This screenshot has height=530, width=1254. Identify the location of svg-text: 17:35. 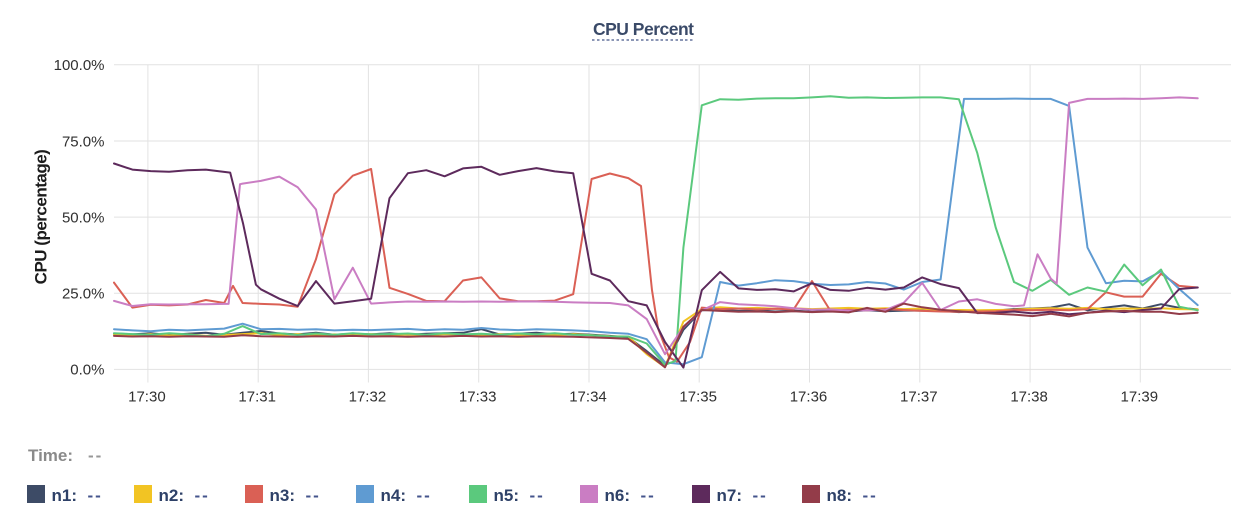
(698, 397).